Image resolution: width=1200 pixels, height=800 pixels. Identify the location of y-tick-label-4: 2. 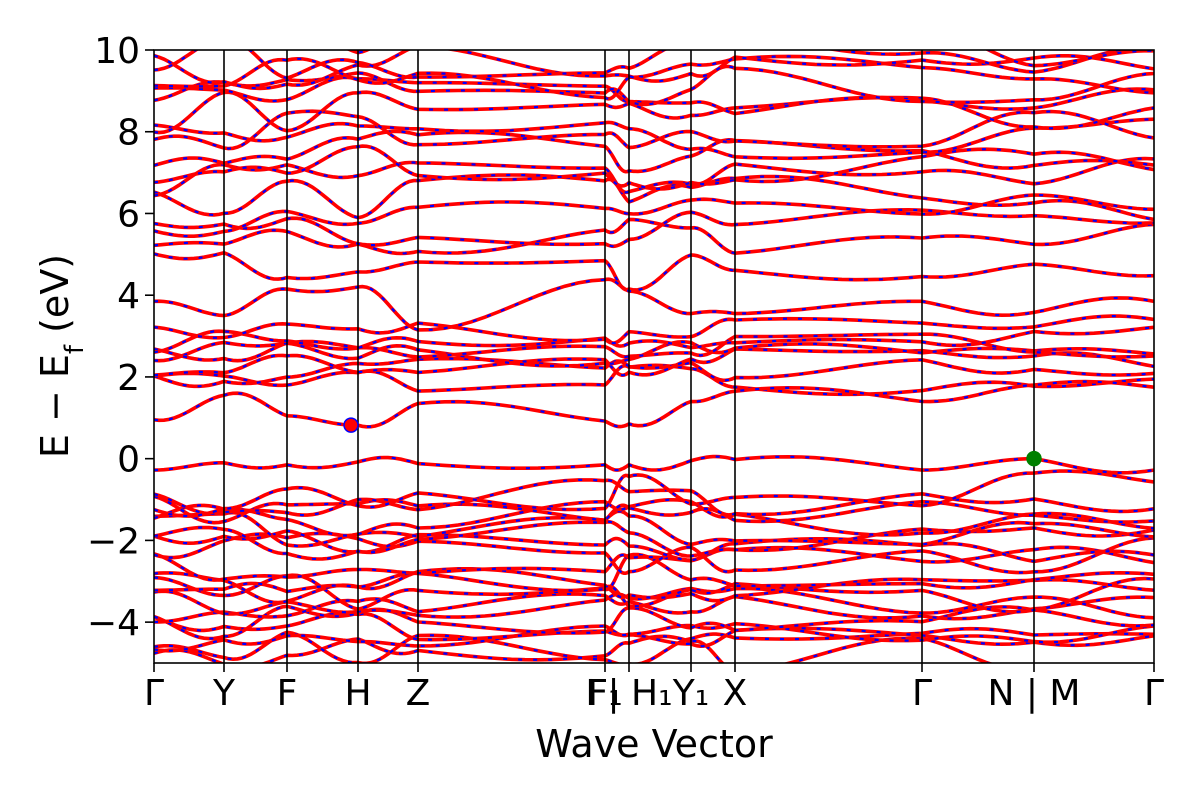
(128, 378).